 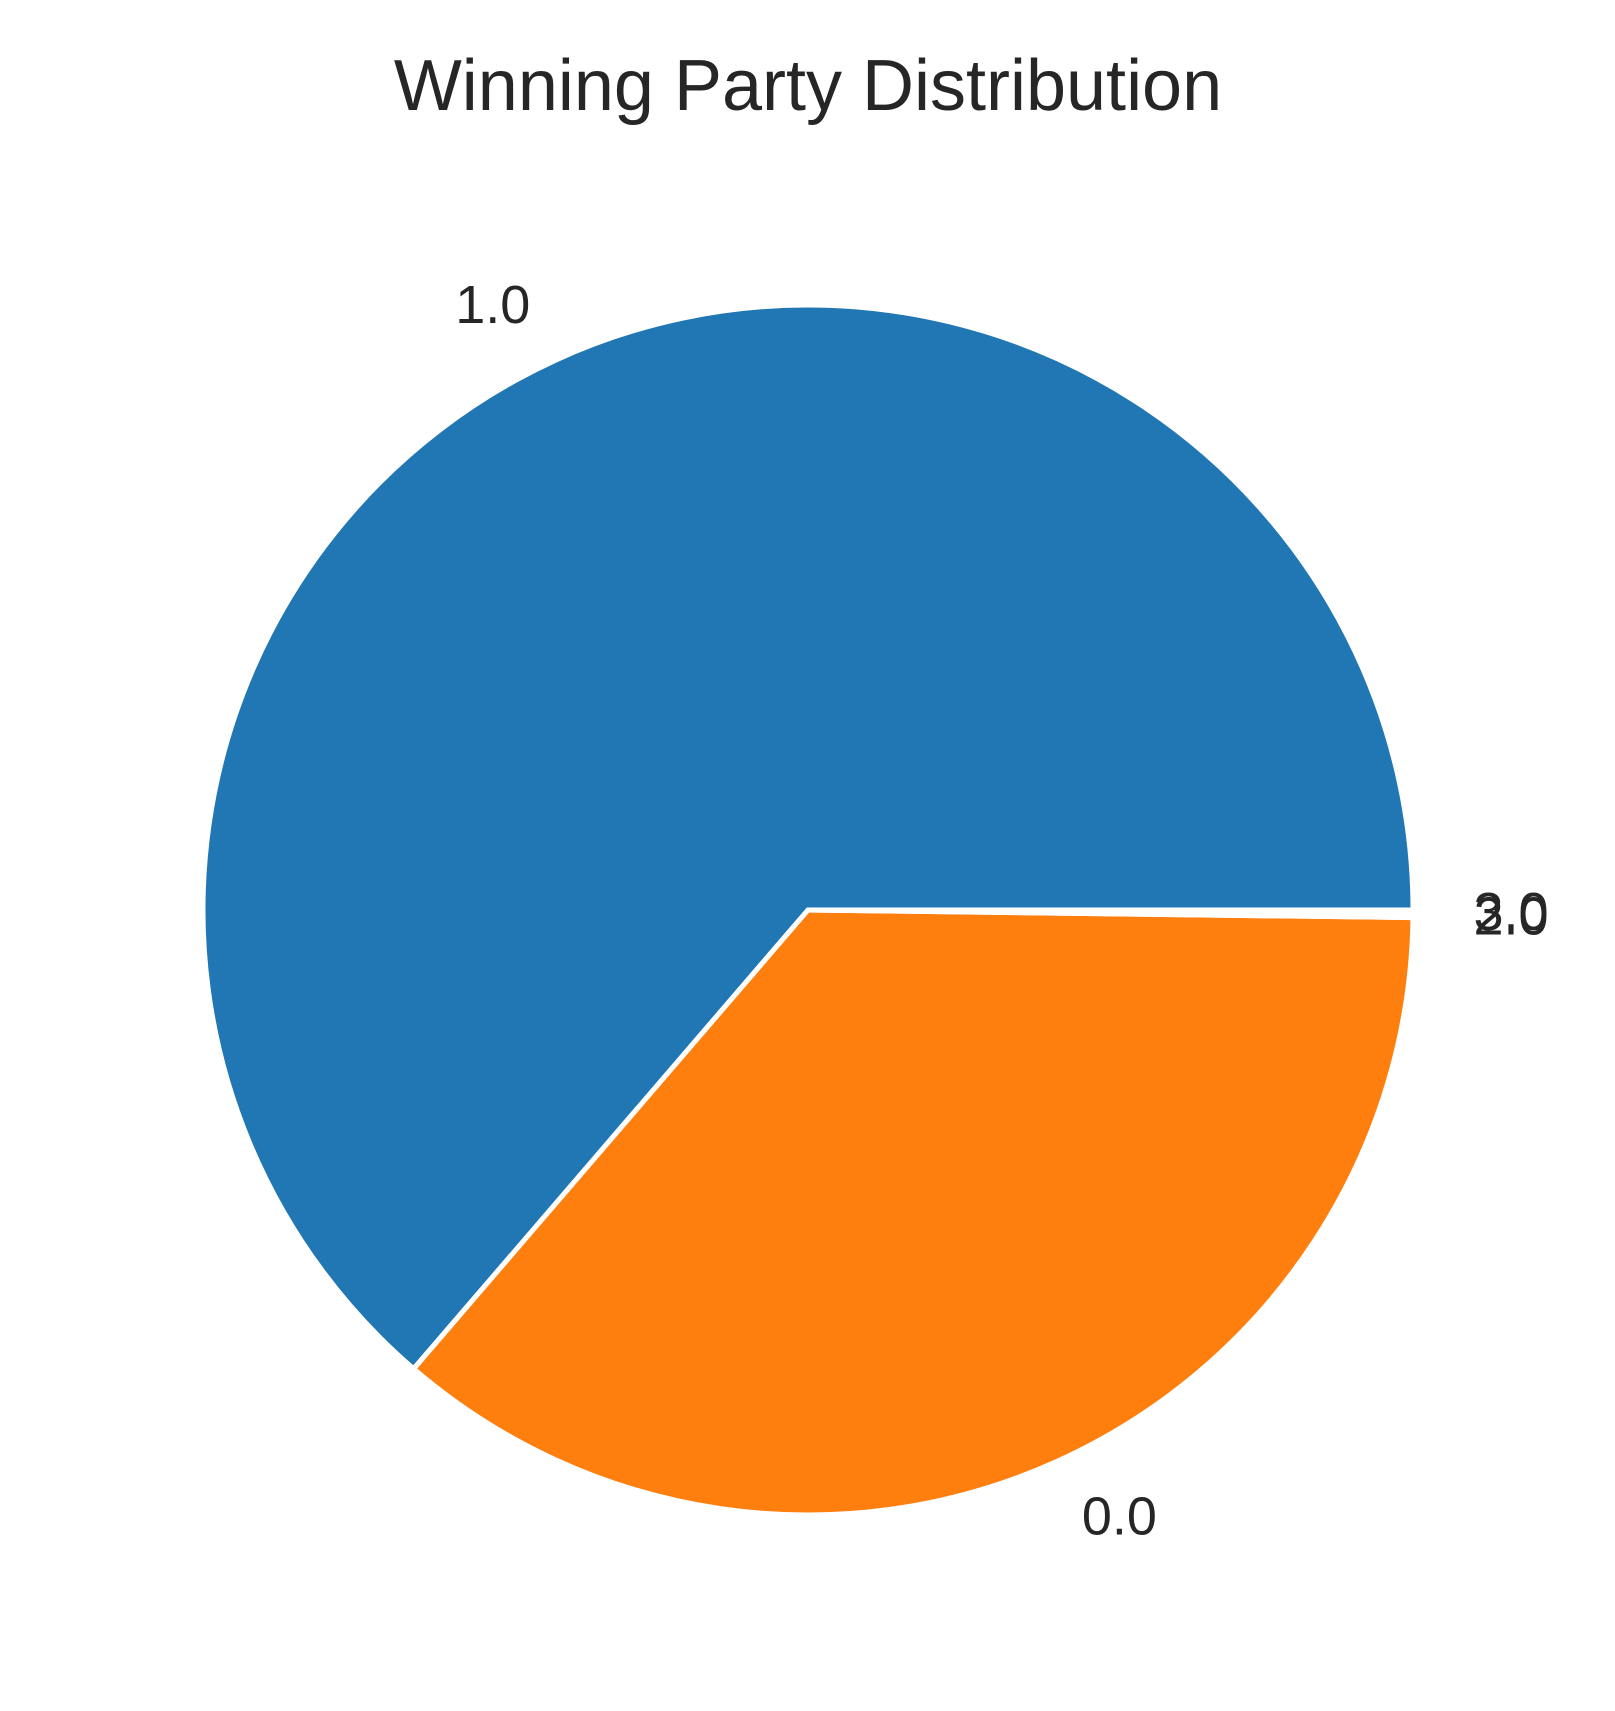 I want to click on pie-label-1-0: 1.0, so click(x=492, y=305).